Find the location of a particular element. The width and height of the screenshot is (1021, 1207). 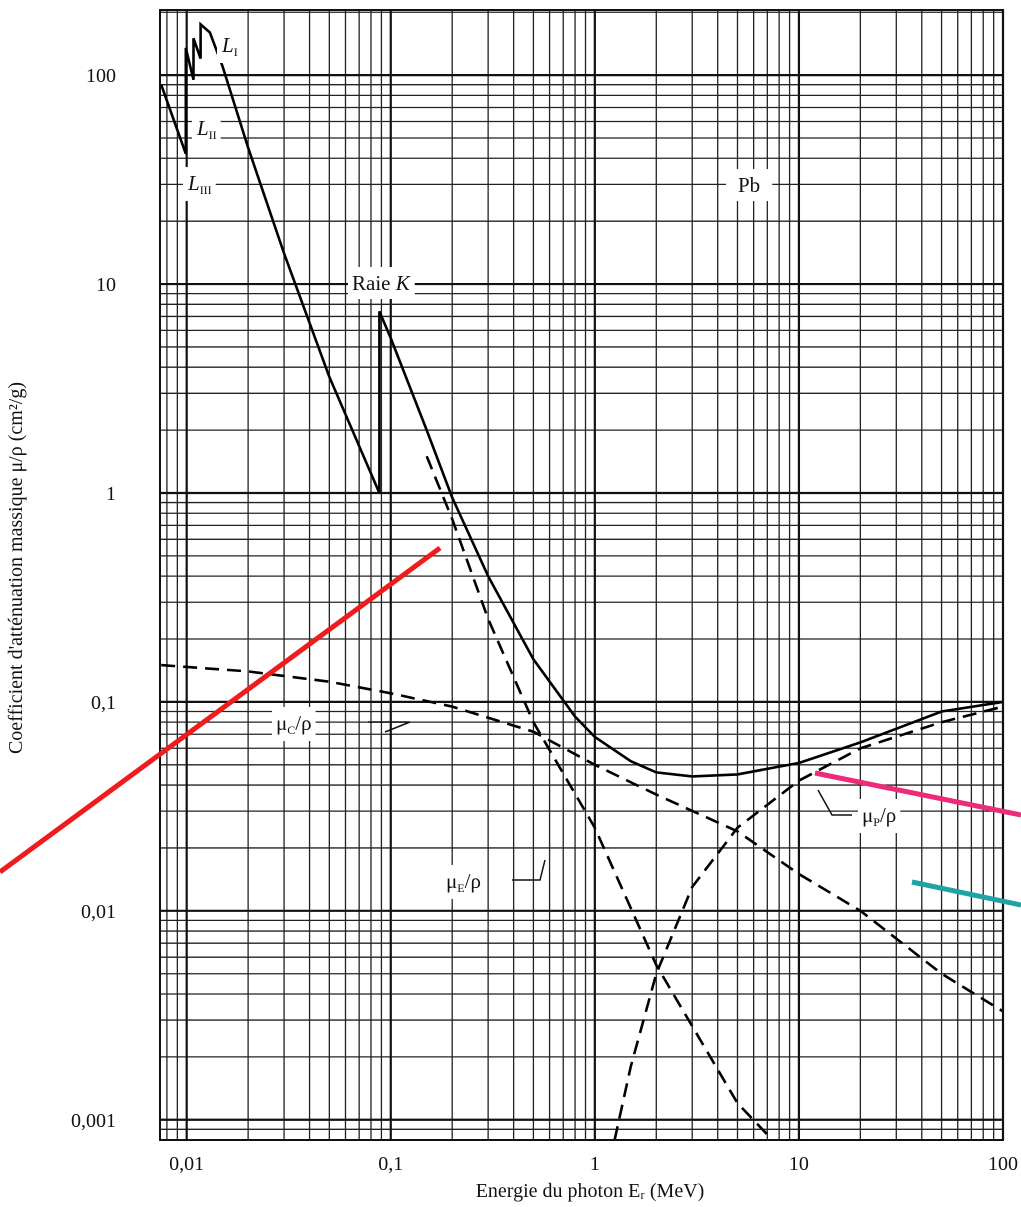

x-tick-label: 1 is located at coordinates (595, 1164).